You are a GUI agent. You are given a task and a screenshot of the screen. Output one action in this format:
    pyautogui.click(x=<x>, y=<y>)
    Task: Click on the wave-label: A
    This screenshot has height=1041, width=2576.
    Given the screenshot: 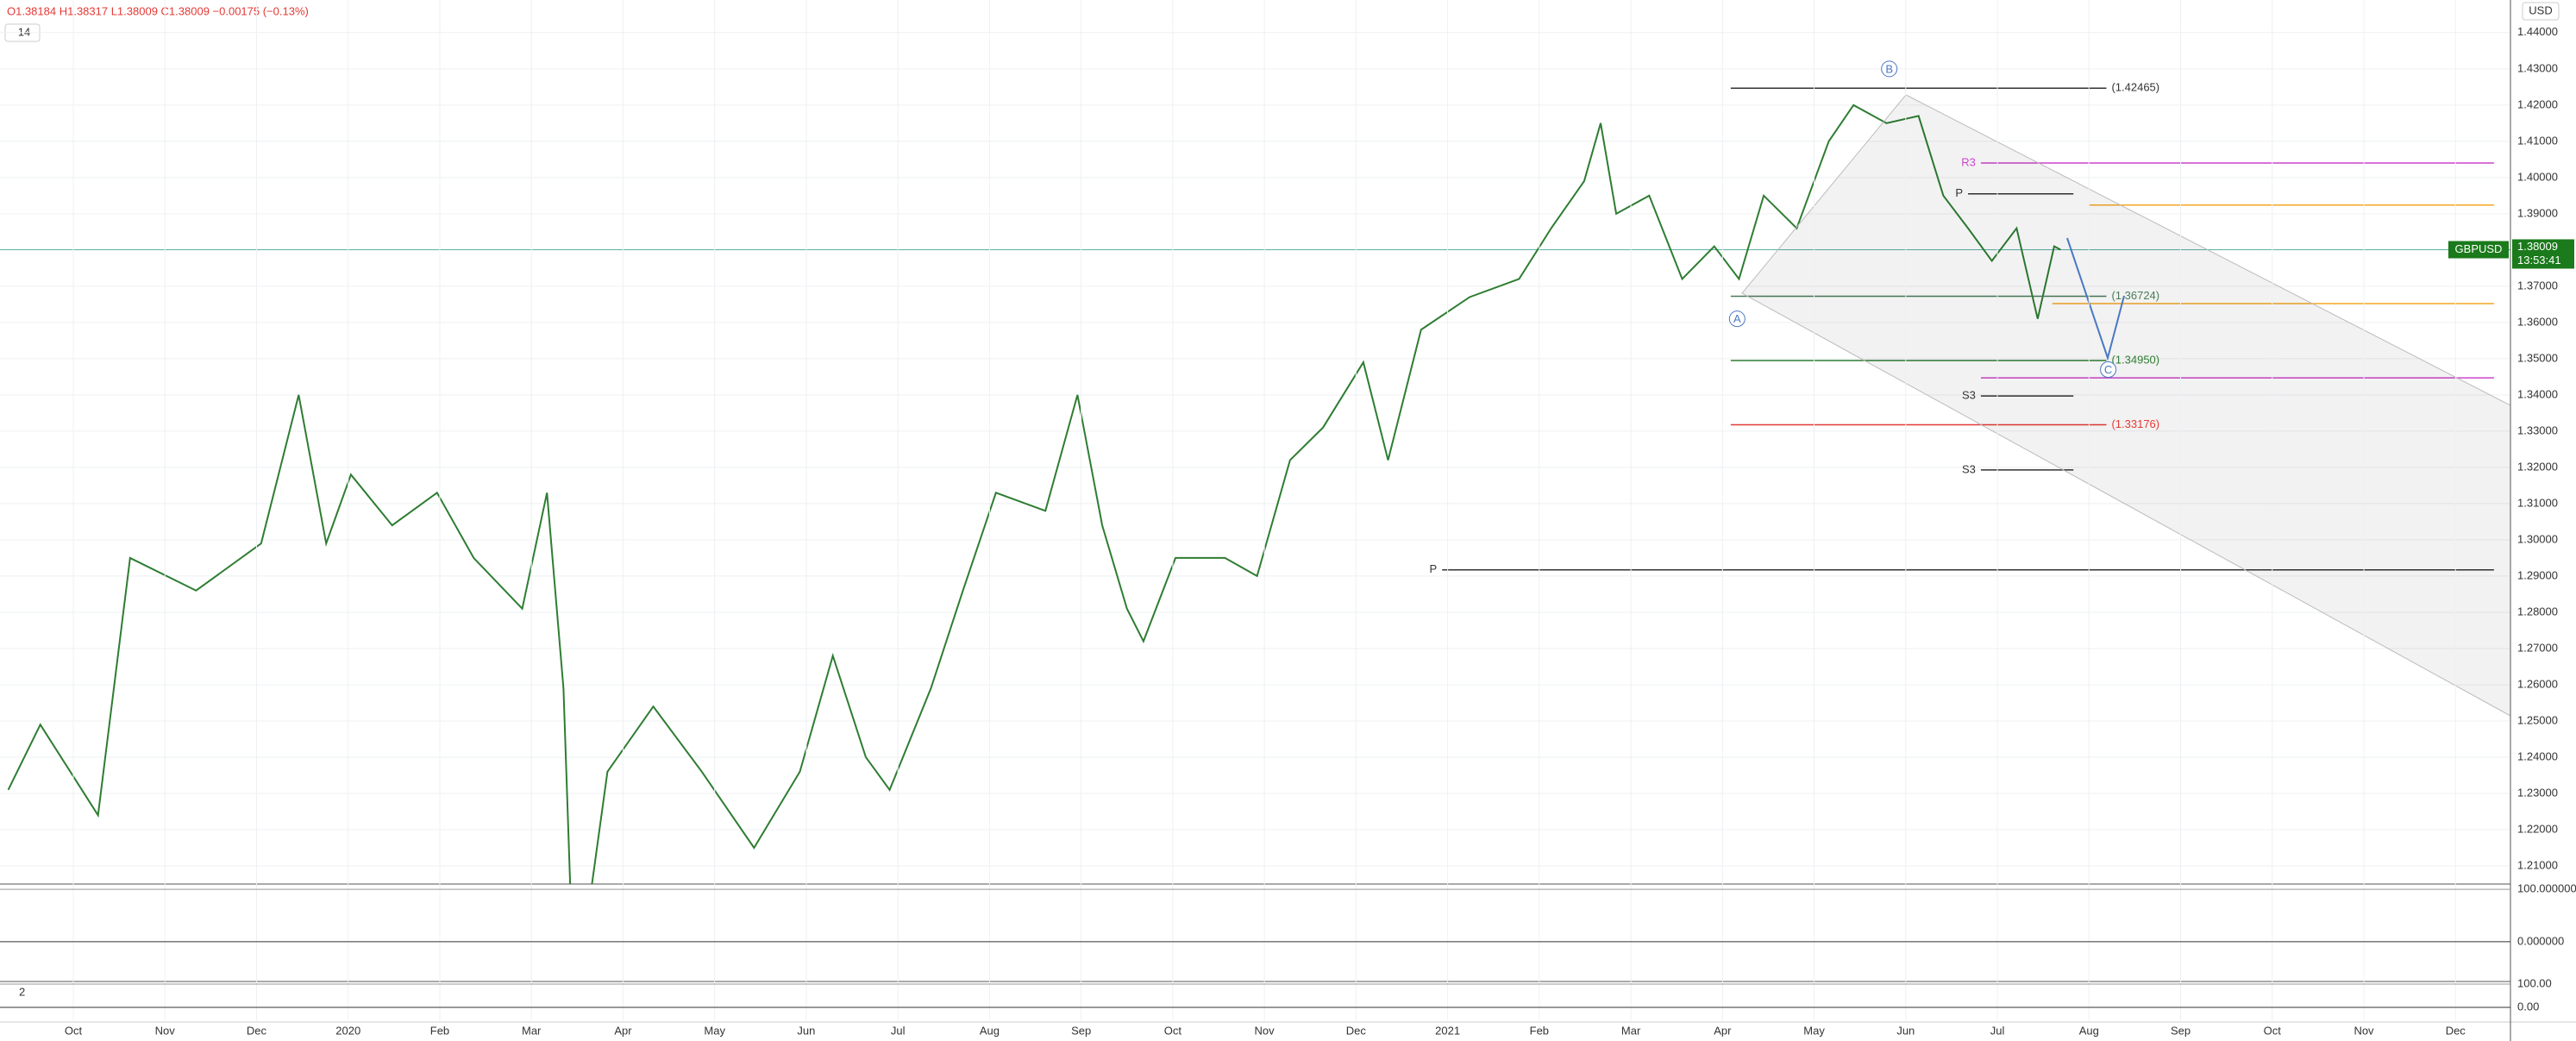 What is the action you would take?
    pyautogui.click(x=1737, y=318)
    